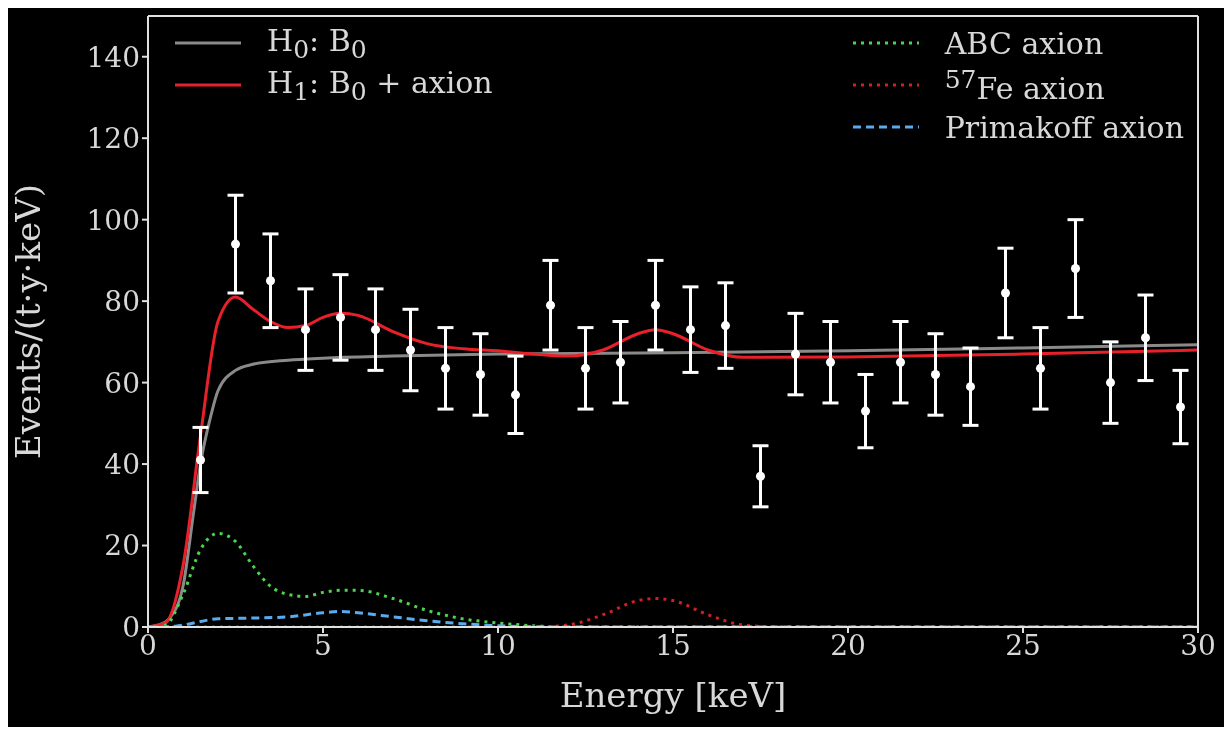 The height and width of the screenshot is (735, 1232). Describe the element at coordinates (848, 645) in the screenshot. I see `x-tick-label: 20` at that location.